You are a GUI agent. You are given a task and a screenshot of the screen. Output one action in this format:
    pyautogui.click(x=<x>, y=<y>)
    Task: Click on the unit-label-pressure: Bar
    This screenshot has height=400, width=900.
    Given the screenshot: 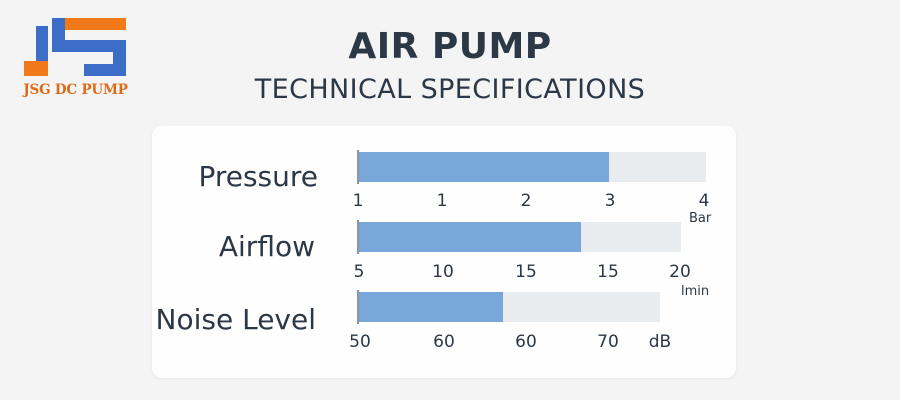 What is the action you would take?
    pyautogui.click(x=700, y=218)
    